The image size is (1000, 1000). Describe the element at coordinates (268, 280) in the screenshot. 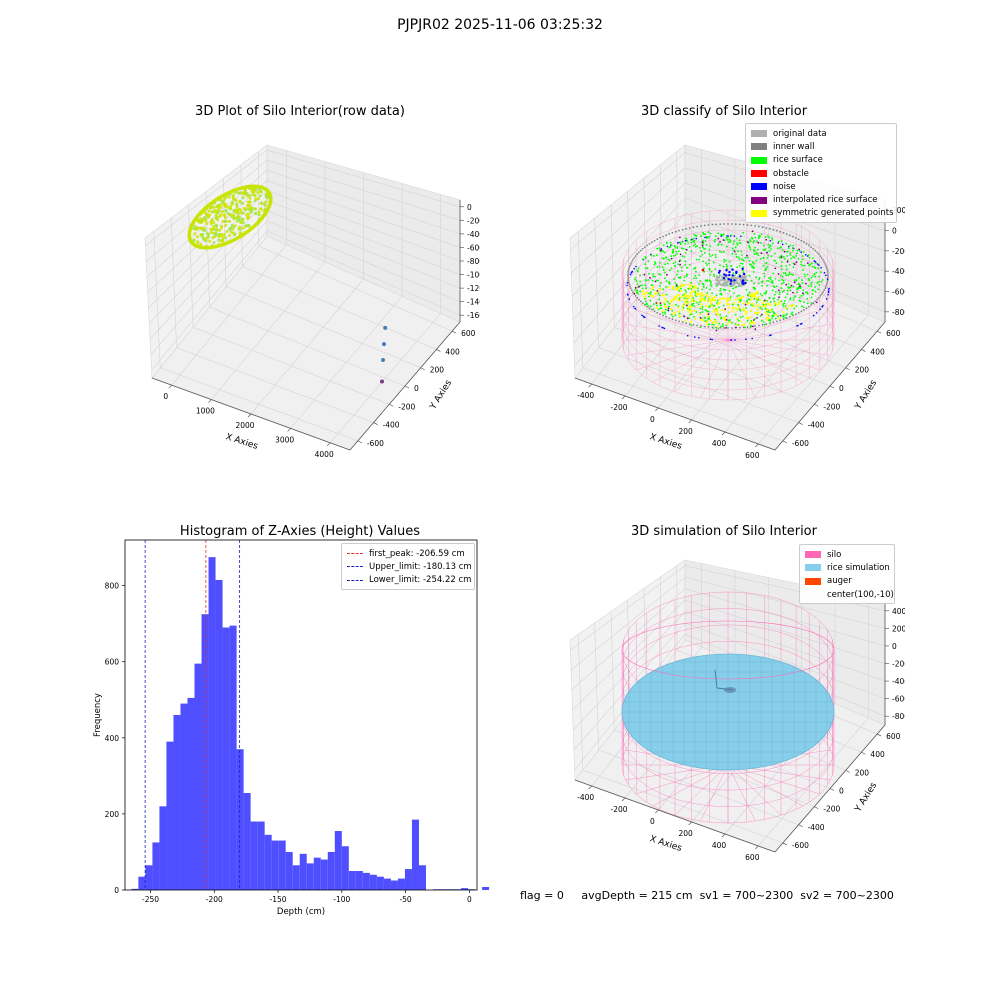

I see `x-grid-line` at that location.